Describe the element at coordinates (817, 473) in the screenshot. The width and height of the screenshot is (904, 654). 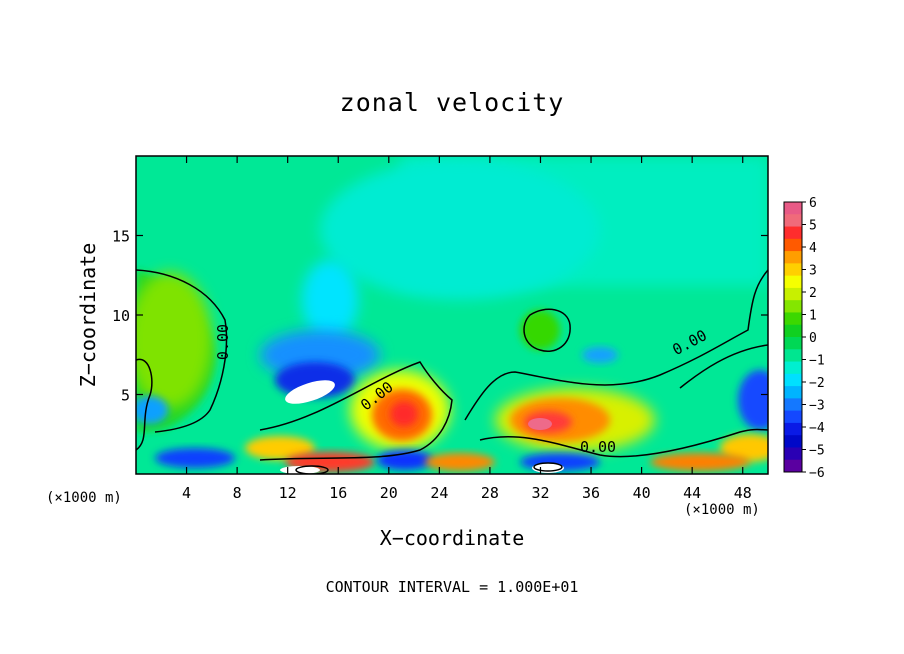
I see `colorbar-tick-label: −6` at that location.